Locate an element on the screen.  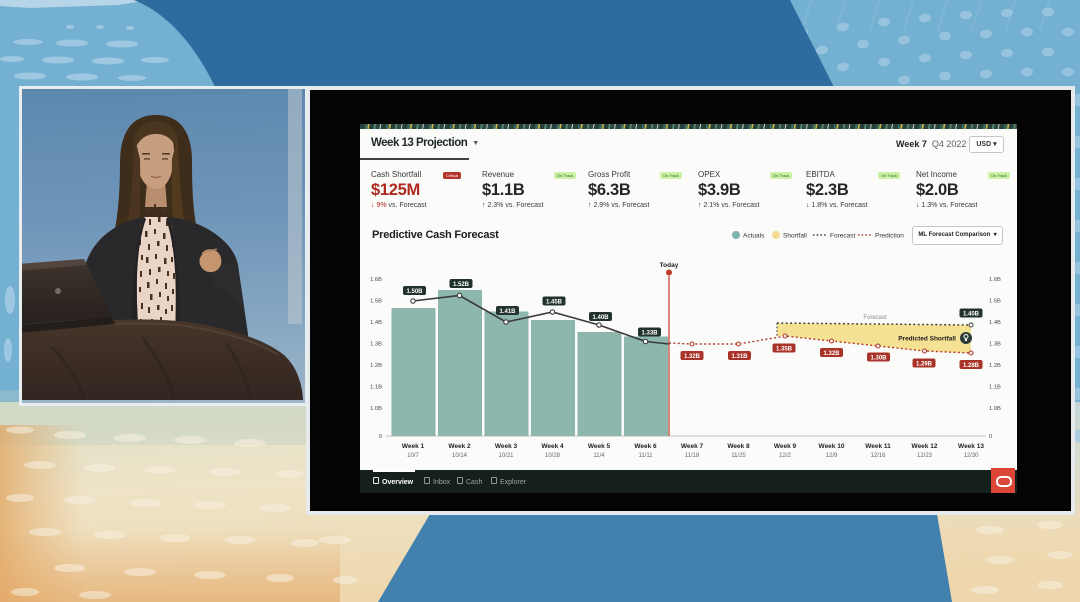
svg-text: Week 7 is located at coordinates (692, 446).